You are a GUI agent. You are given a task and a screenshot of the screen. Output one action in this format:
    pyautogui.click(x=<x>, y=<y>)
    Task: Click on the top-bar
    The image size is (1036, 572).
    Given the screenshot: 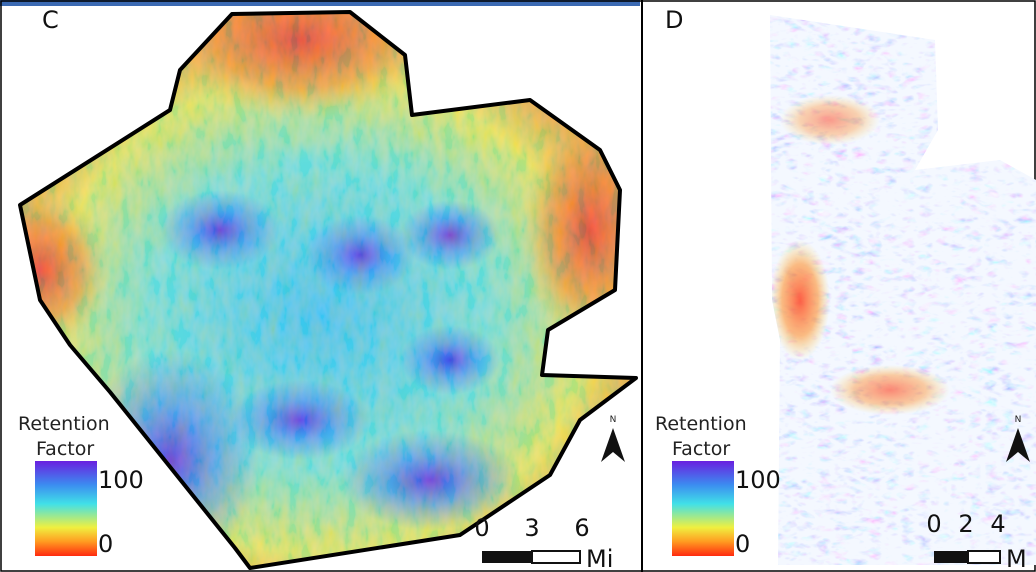 What is the action you would take?
    pyautogui.click(x=320, y=3)
    